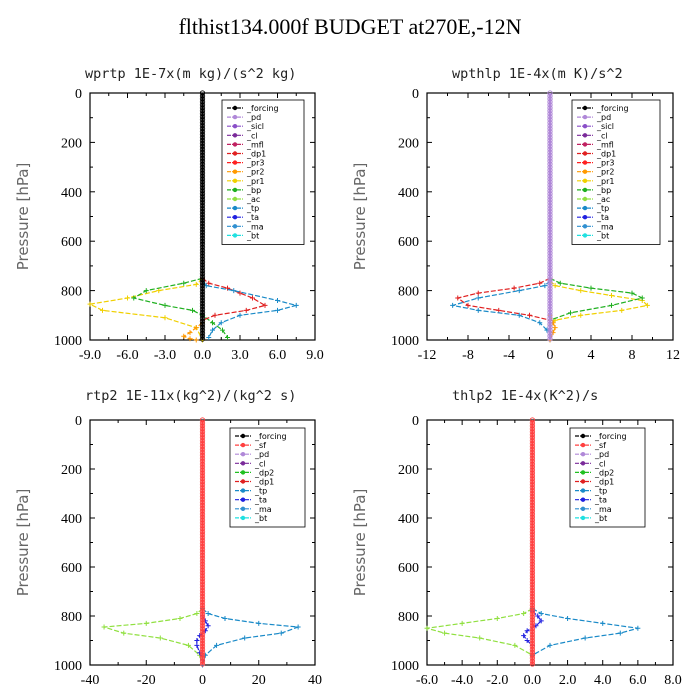 The height and width of the screenshot is (700, 700). Describe the element at coordinates (243, 518) in the screenshot. I see `legend-marker-bt` at that location.